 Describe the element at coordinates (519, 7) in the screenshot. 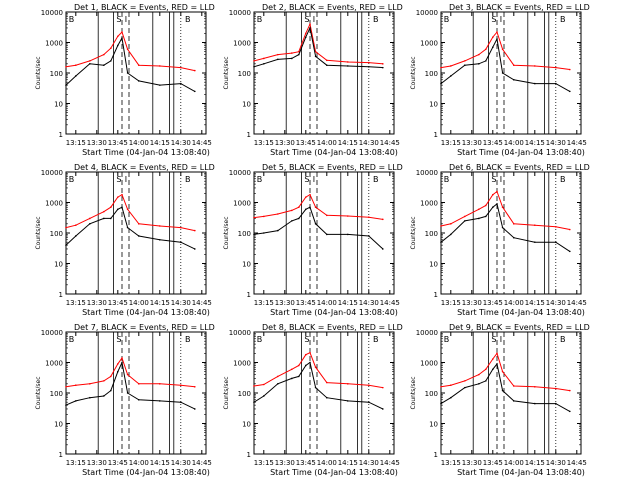

I see `panel-title: Det 3, BLACK = Events, RED = LLD` at that location.